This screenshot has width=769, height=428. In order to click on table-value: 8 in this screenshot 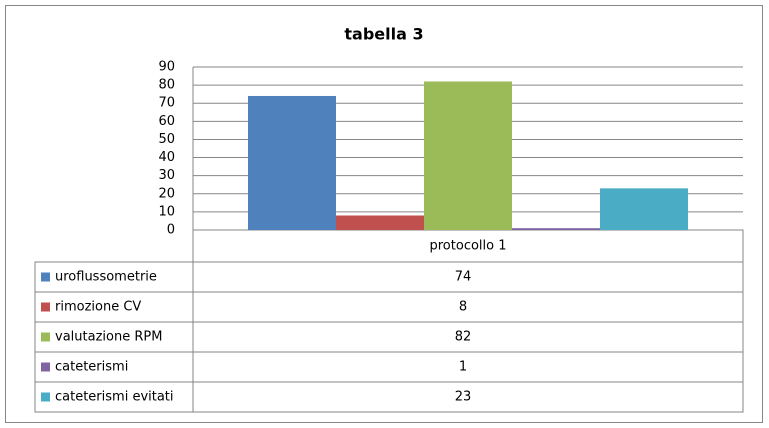, I will do `click(463, 307)`.